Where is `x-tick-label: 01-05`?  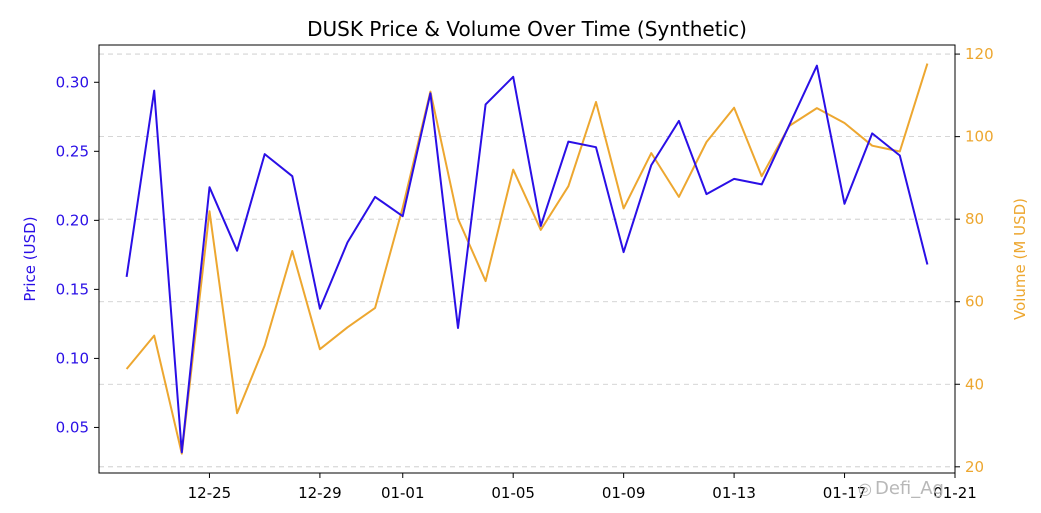 x-tick-label: 01-05 is located at coordinates (513, 493).